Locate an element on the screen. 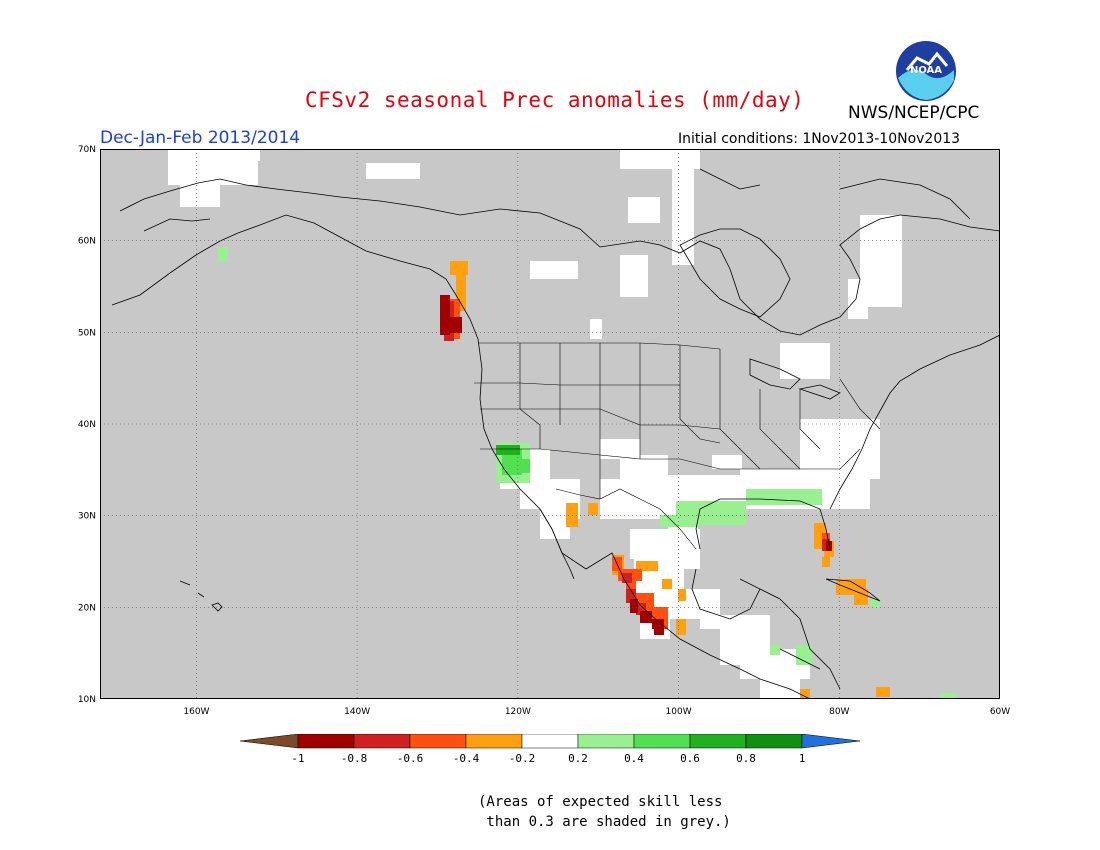 Image resolution: width=1100 pixels, height=850 pixels. initial-conditions: Initial conditions: 1Nov2013-10Nov2013 is located at coordinates (819, 139).